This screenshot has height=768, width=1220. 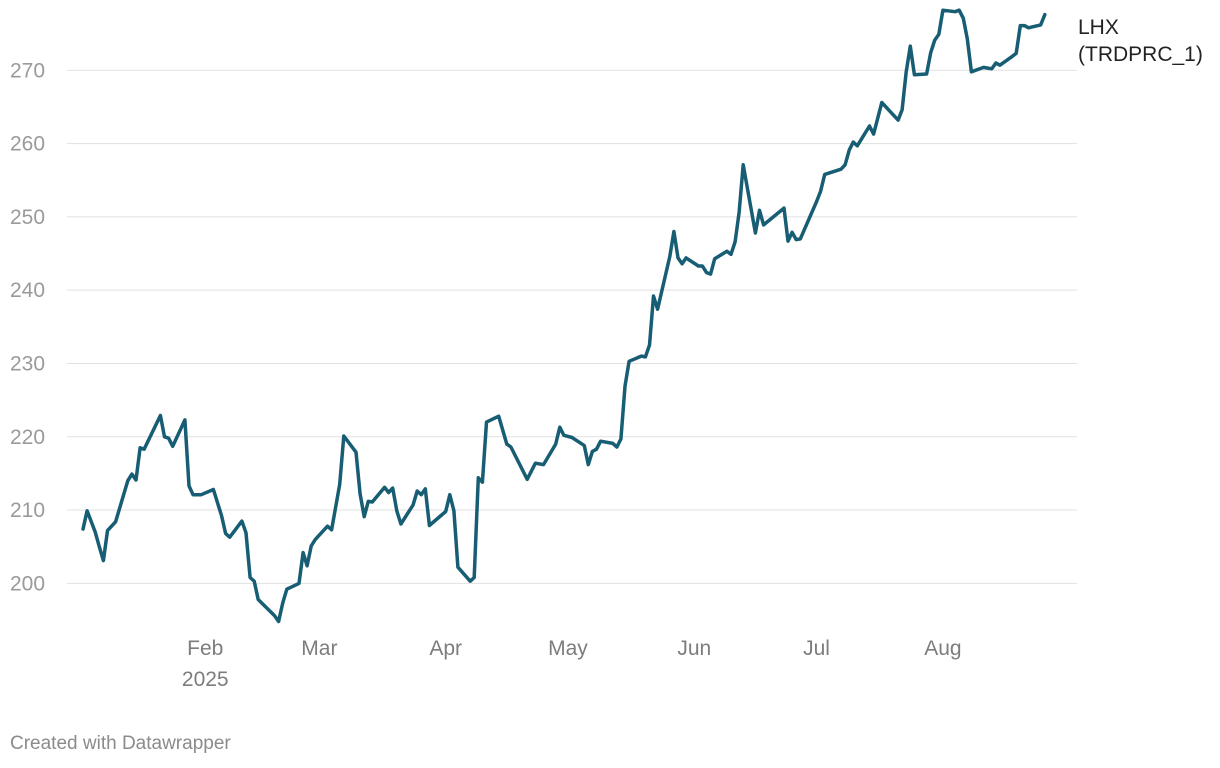 I want to click on y-tick-label: 210, so click(x=27, y=510).